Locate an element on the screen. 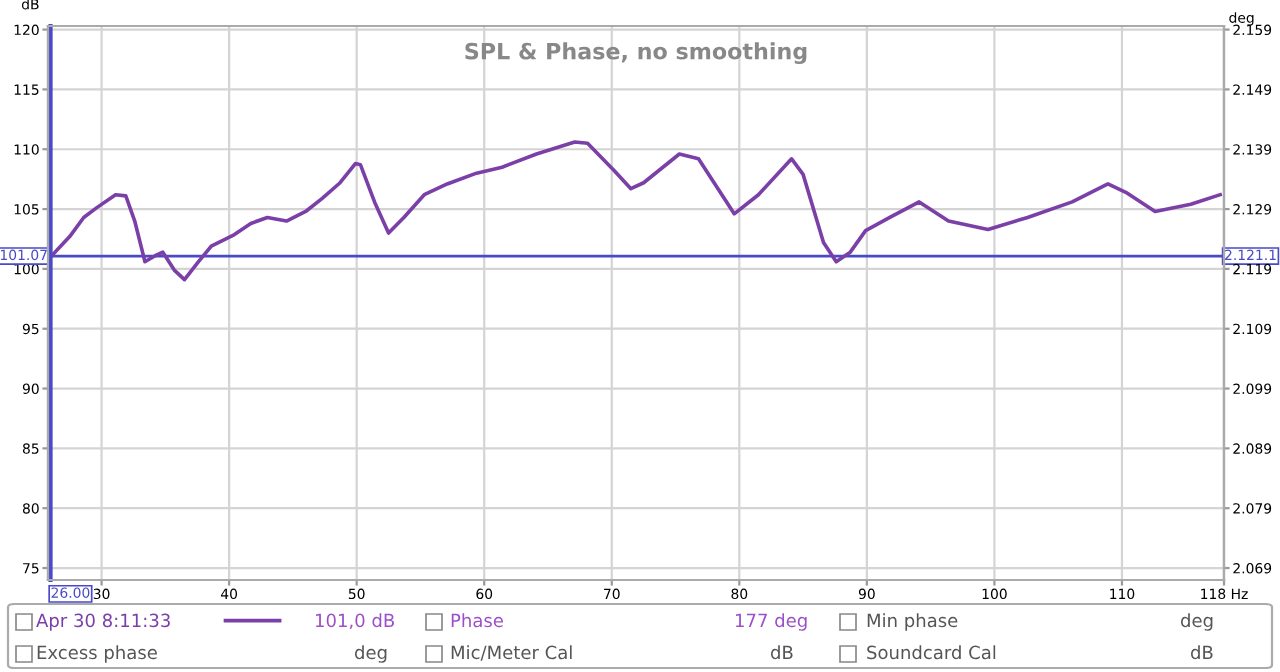 The width and height of the screenshot is (1280, 672). text: Excess phase is located at coordinates (97, 654).